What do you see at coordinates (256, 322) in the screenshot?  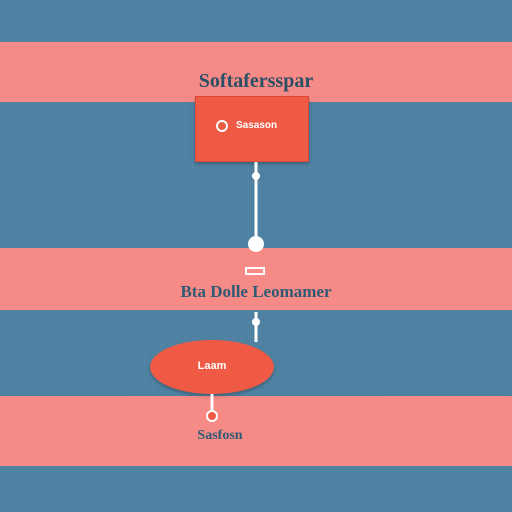 I see `connector-dot-mid` at bounding box center [256, 322].